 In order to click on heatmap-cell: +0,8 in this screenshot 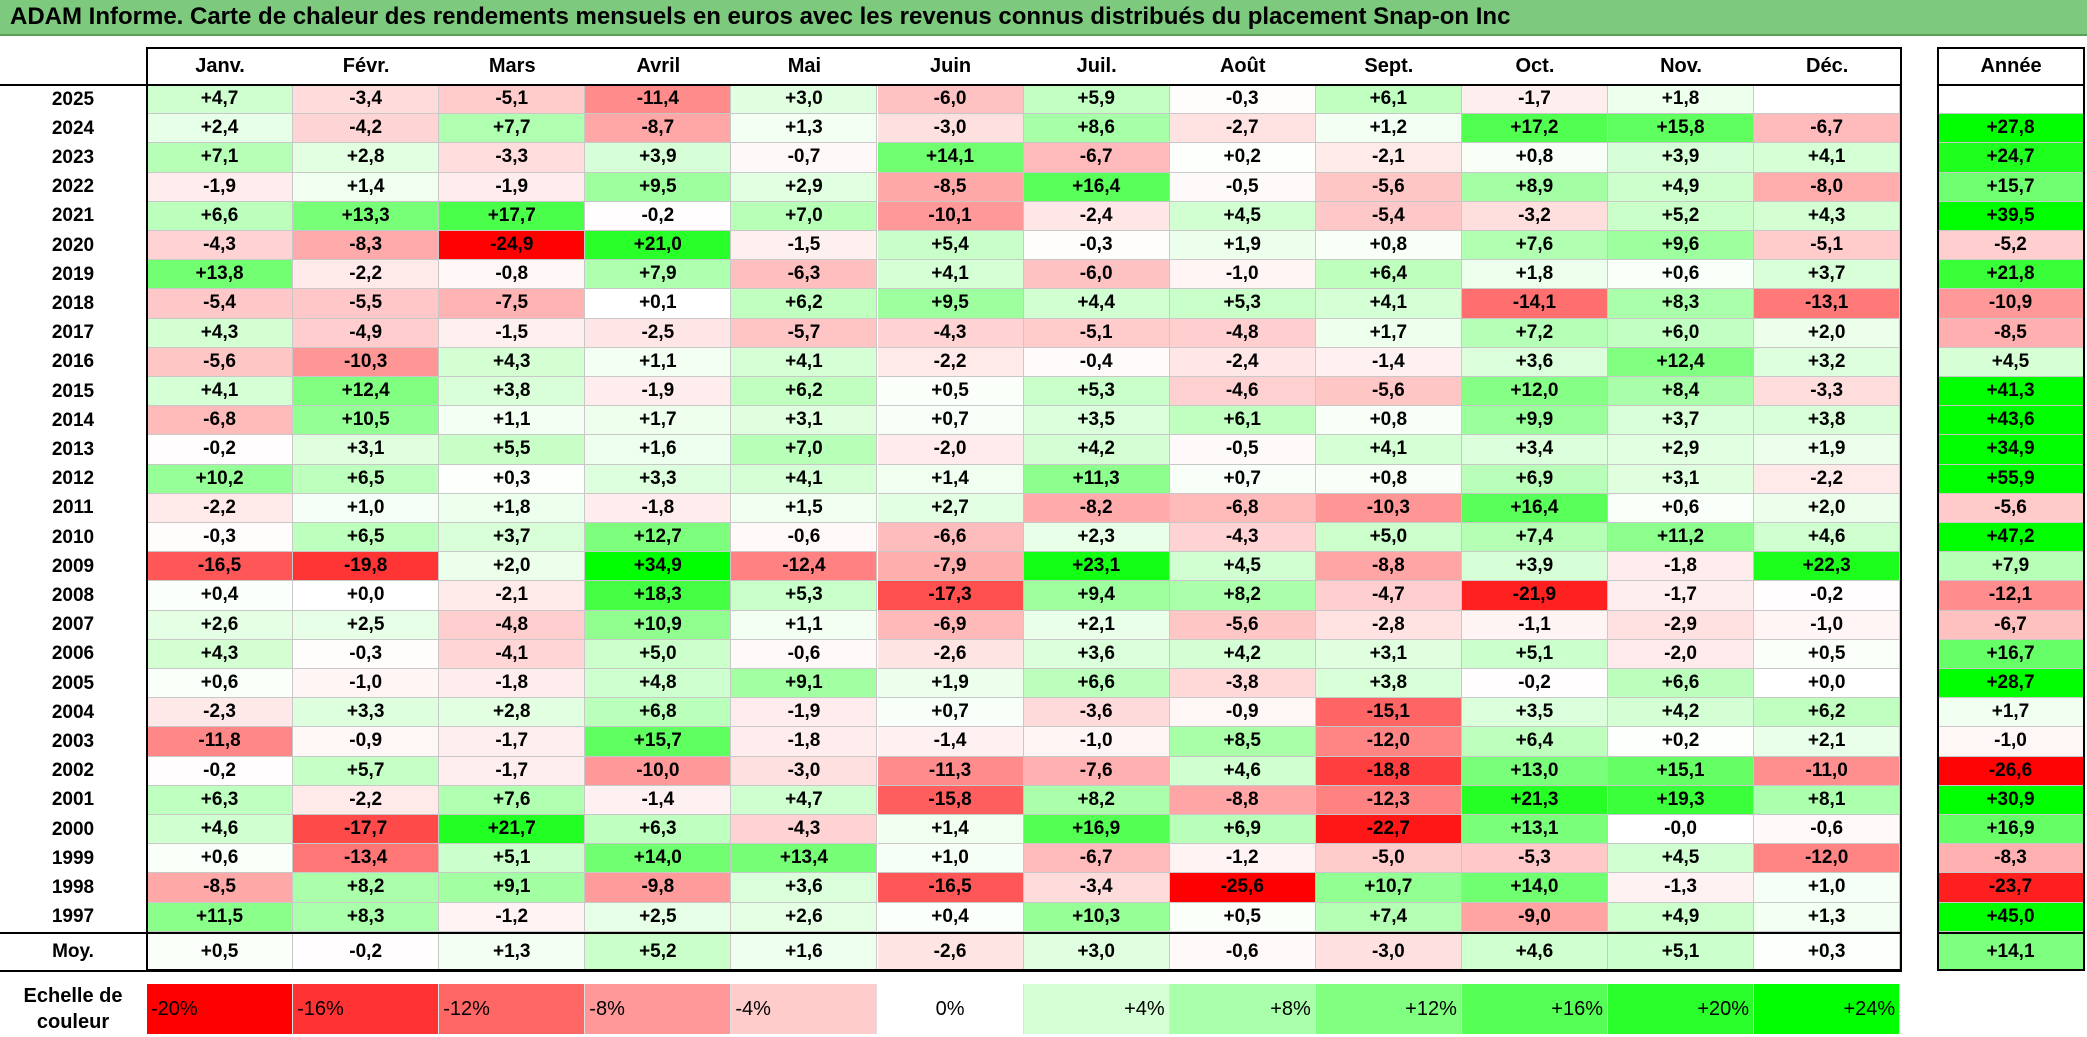, I will do `click(1388, 421)`.